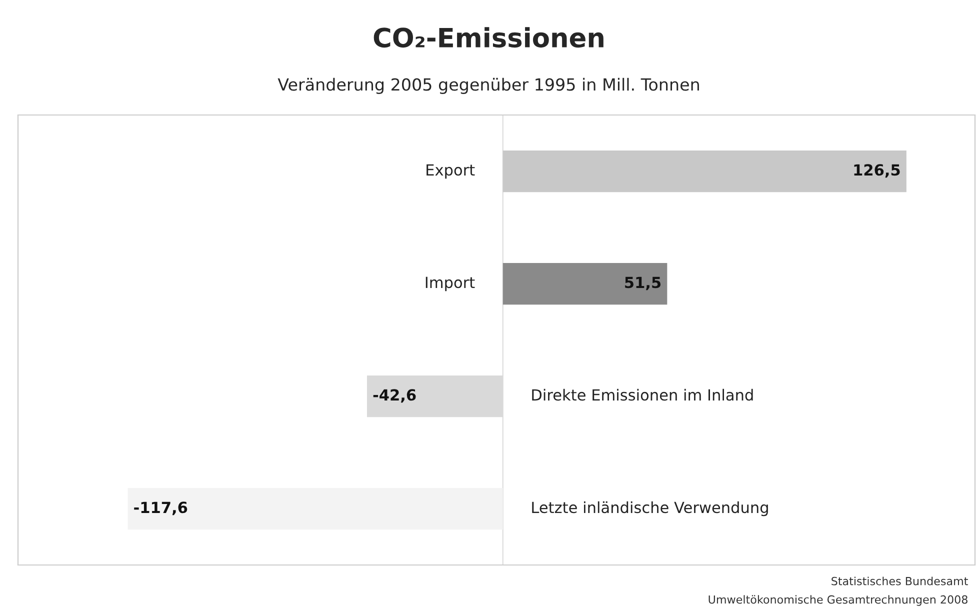 The width and height of the screenshot is (978, 614). I want to click on y-tick-label: Letzte inländische Verwendung, so click(650, 508).